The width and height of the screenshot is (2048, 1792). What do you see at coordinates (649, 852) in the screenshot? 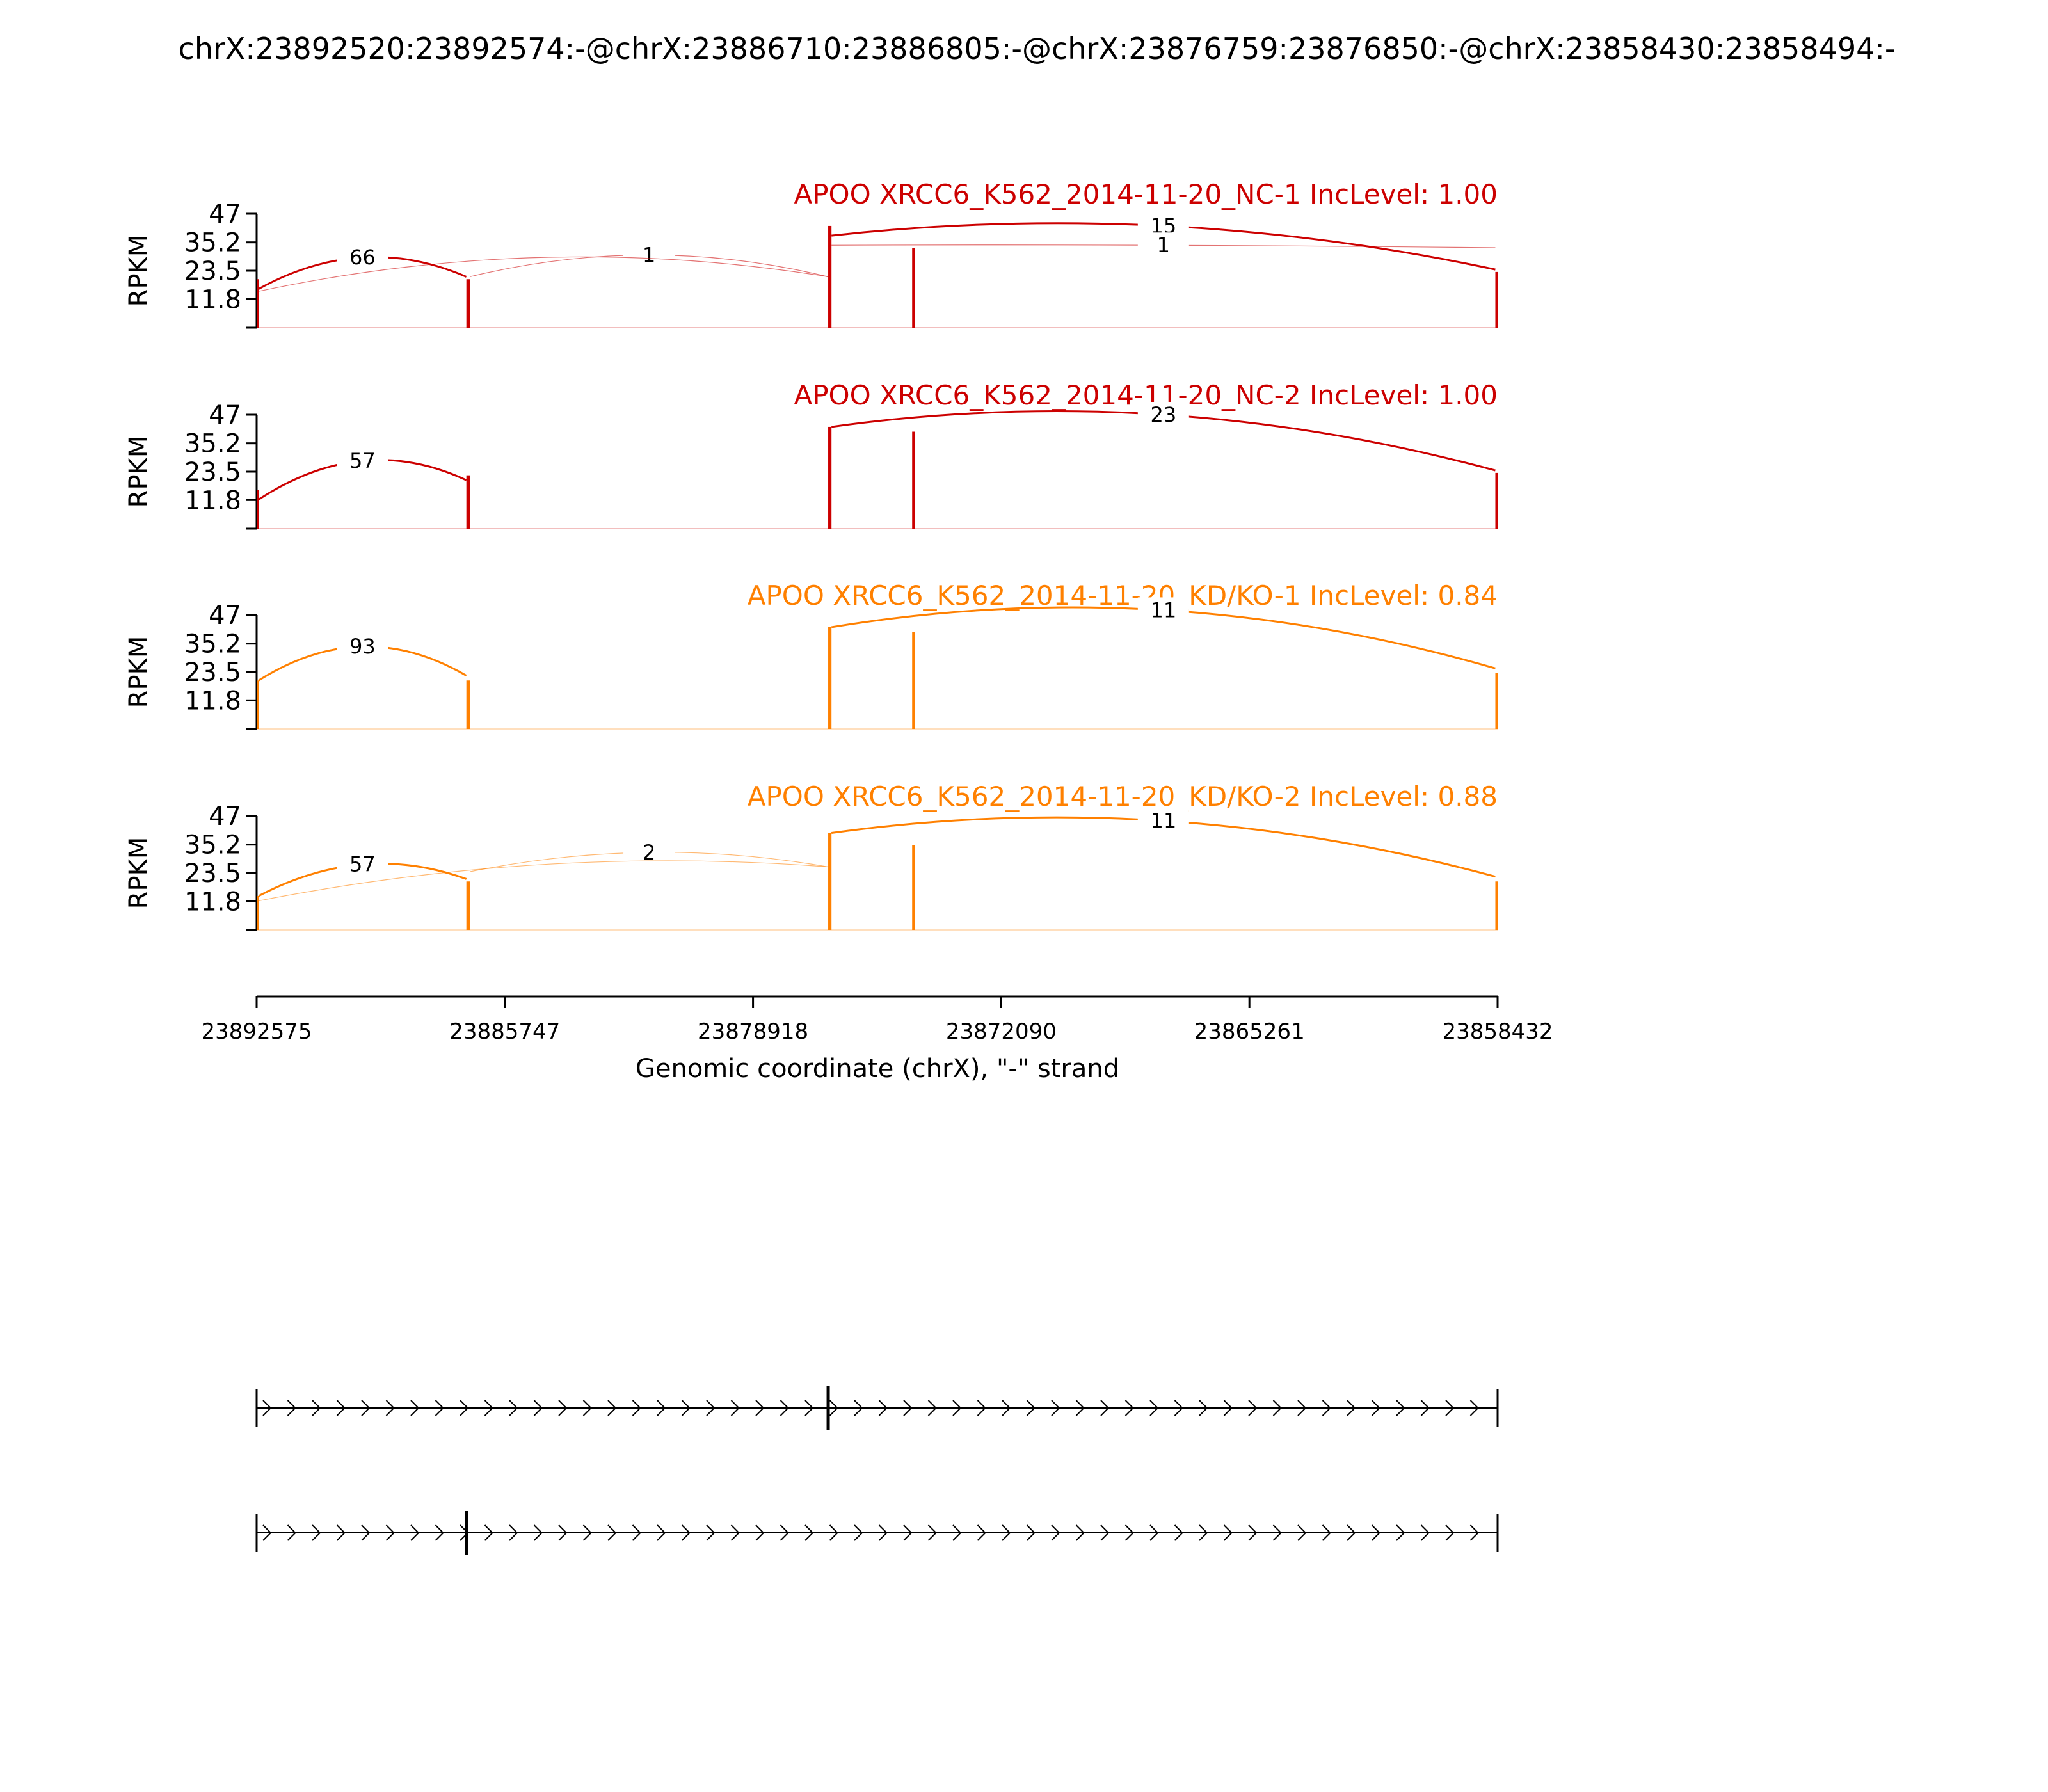
I see `junction-count: 2` at bounding box center [649, 852].